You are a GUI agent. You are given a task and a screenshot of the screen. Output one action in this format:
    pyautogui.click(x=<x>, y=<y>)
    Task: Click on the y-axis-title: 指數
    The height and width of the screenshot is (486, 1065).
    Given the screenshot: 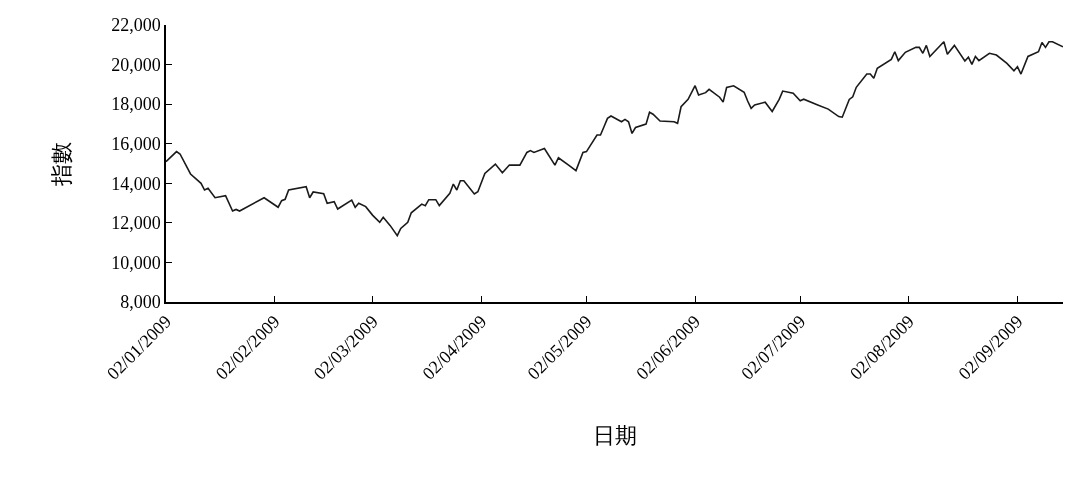 What is the action you would take?
    pyautogui.click(x=62, y=164)
    